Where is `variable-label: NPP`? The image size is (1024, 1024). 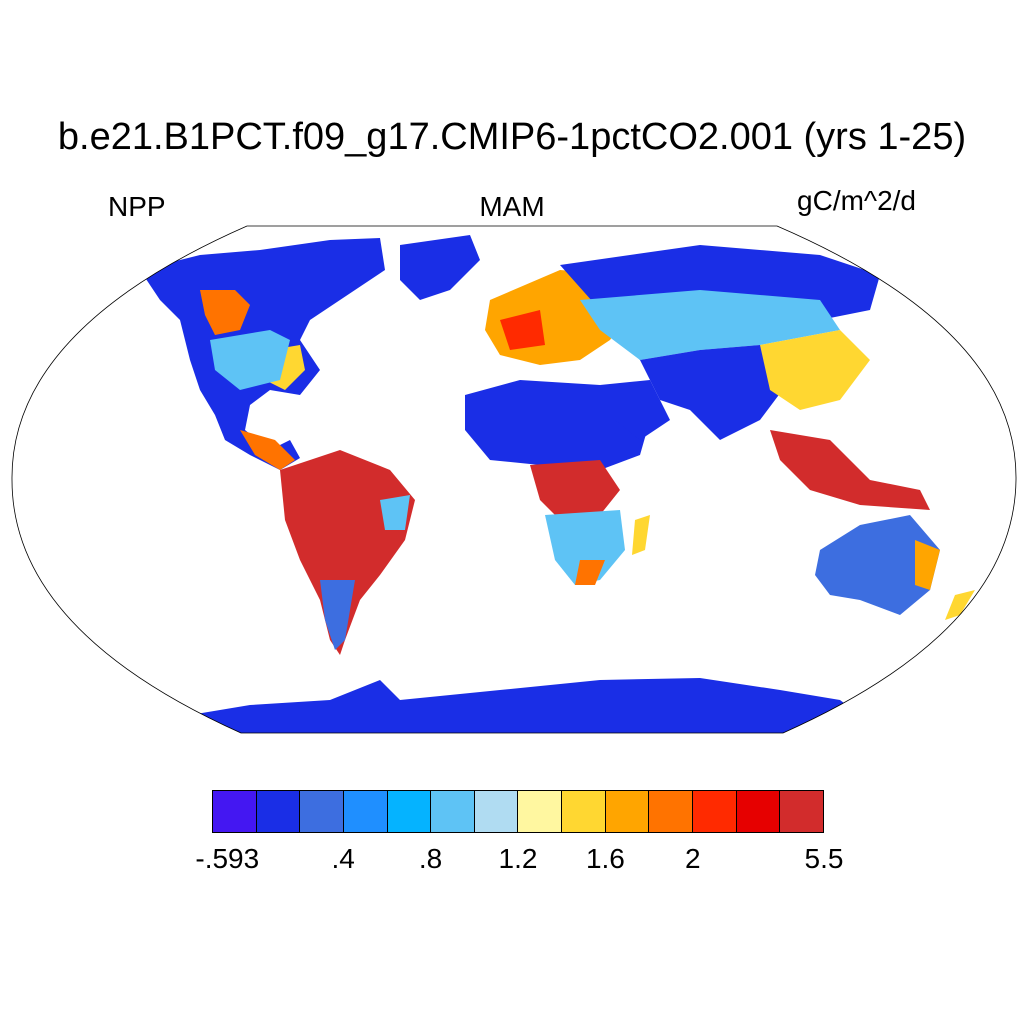 variable-label: NPP is located at coordinates (137, 206).